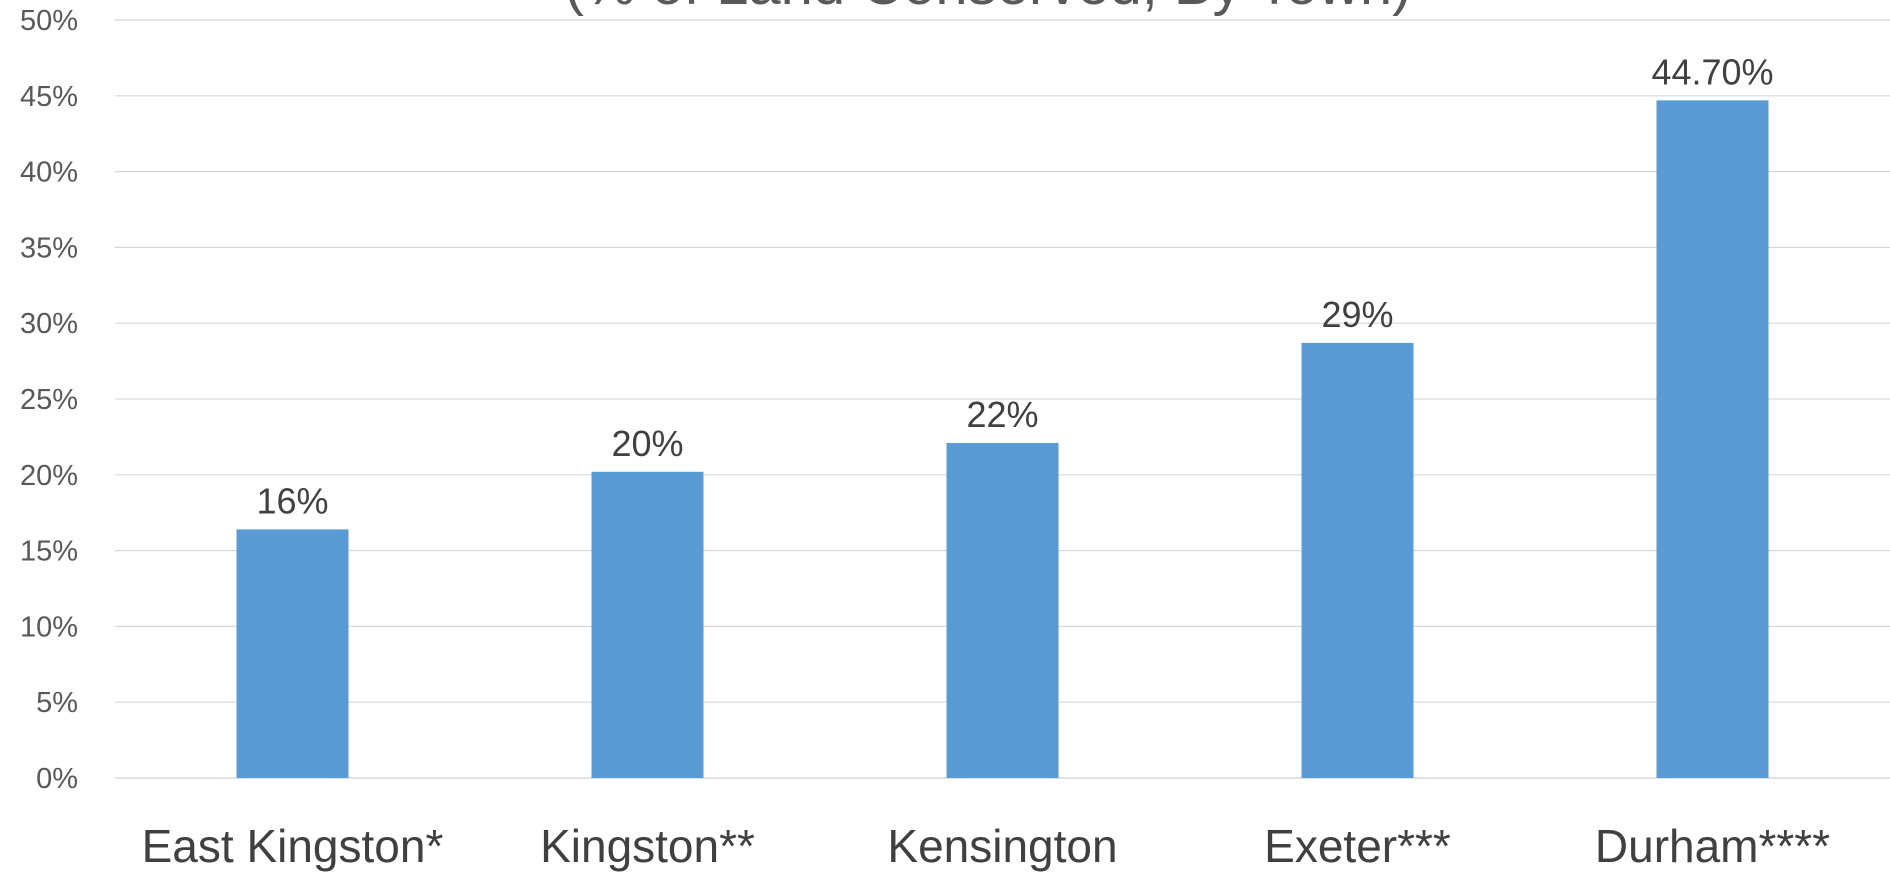 The image size is (1890, 878). What do you see at coordinates (49, 476) in the screenshot?
I see `y-tick-label: 20%` at bounding box center [49, 476].